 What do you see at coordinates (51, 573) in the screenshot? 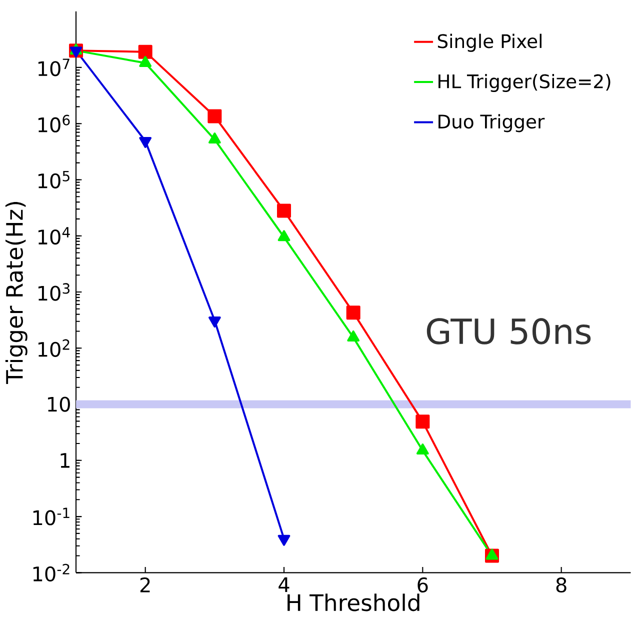
I see `y-tick-label: 10$^{-2}$` at bounding box center [51, 573].